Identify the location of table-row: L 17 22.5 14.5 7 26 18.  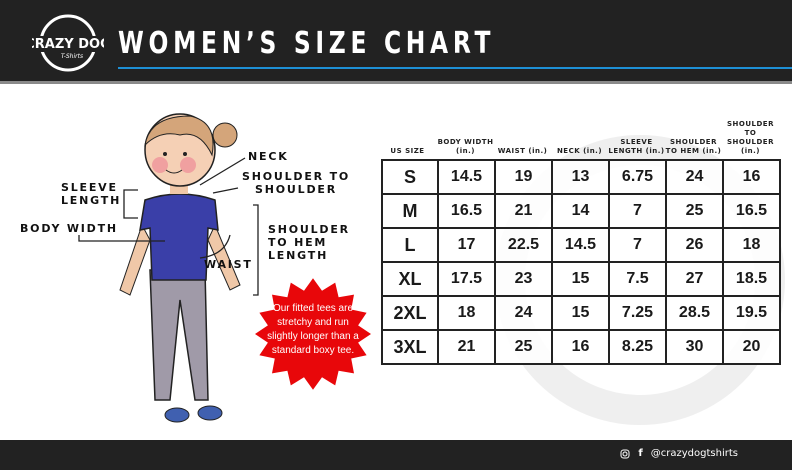
(581, 245).